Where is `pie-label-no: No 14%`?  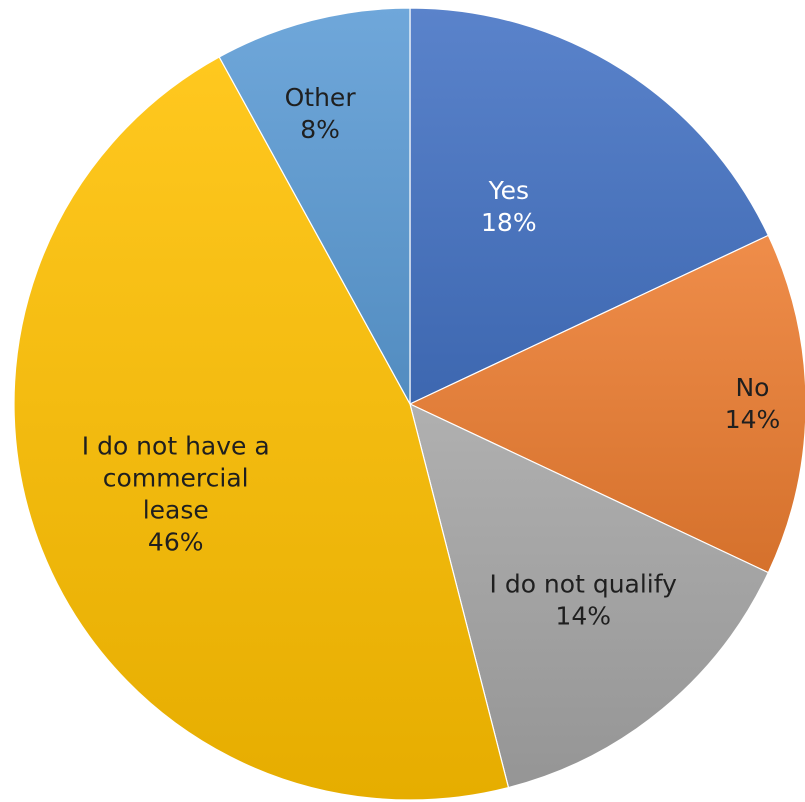
pie-label-no: No 14% is located at coordinates (753, 403).